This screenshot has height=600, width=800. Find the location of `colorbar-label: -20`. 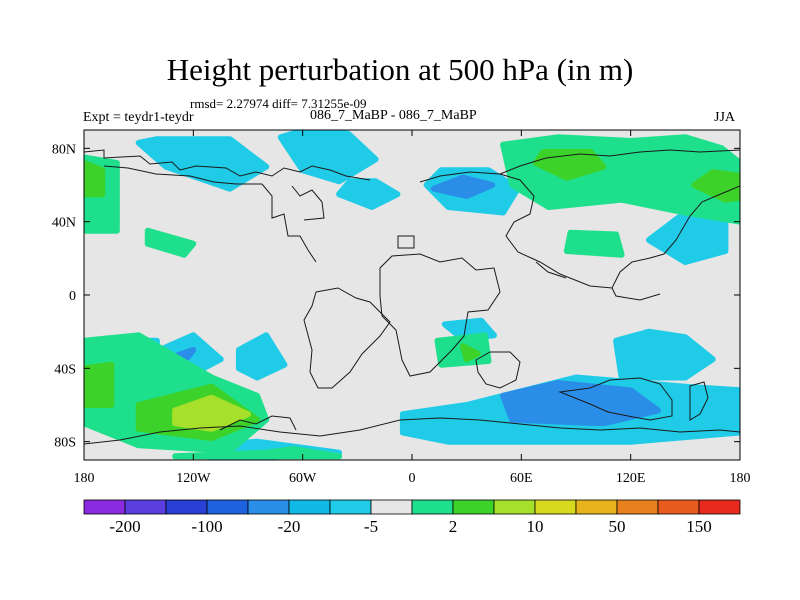

colorbar-label: -20 is located at coordinates (289, 526).